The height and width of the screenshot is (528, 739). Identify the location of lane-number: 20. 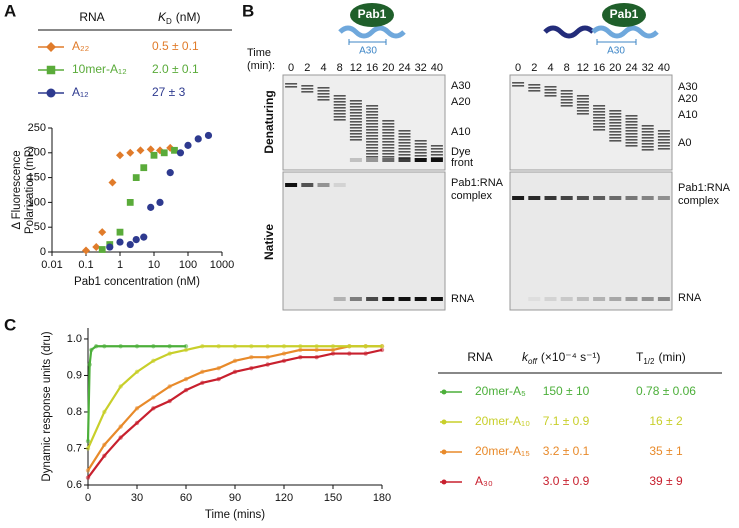
(388, 68).